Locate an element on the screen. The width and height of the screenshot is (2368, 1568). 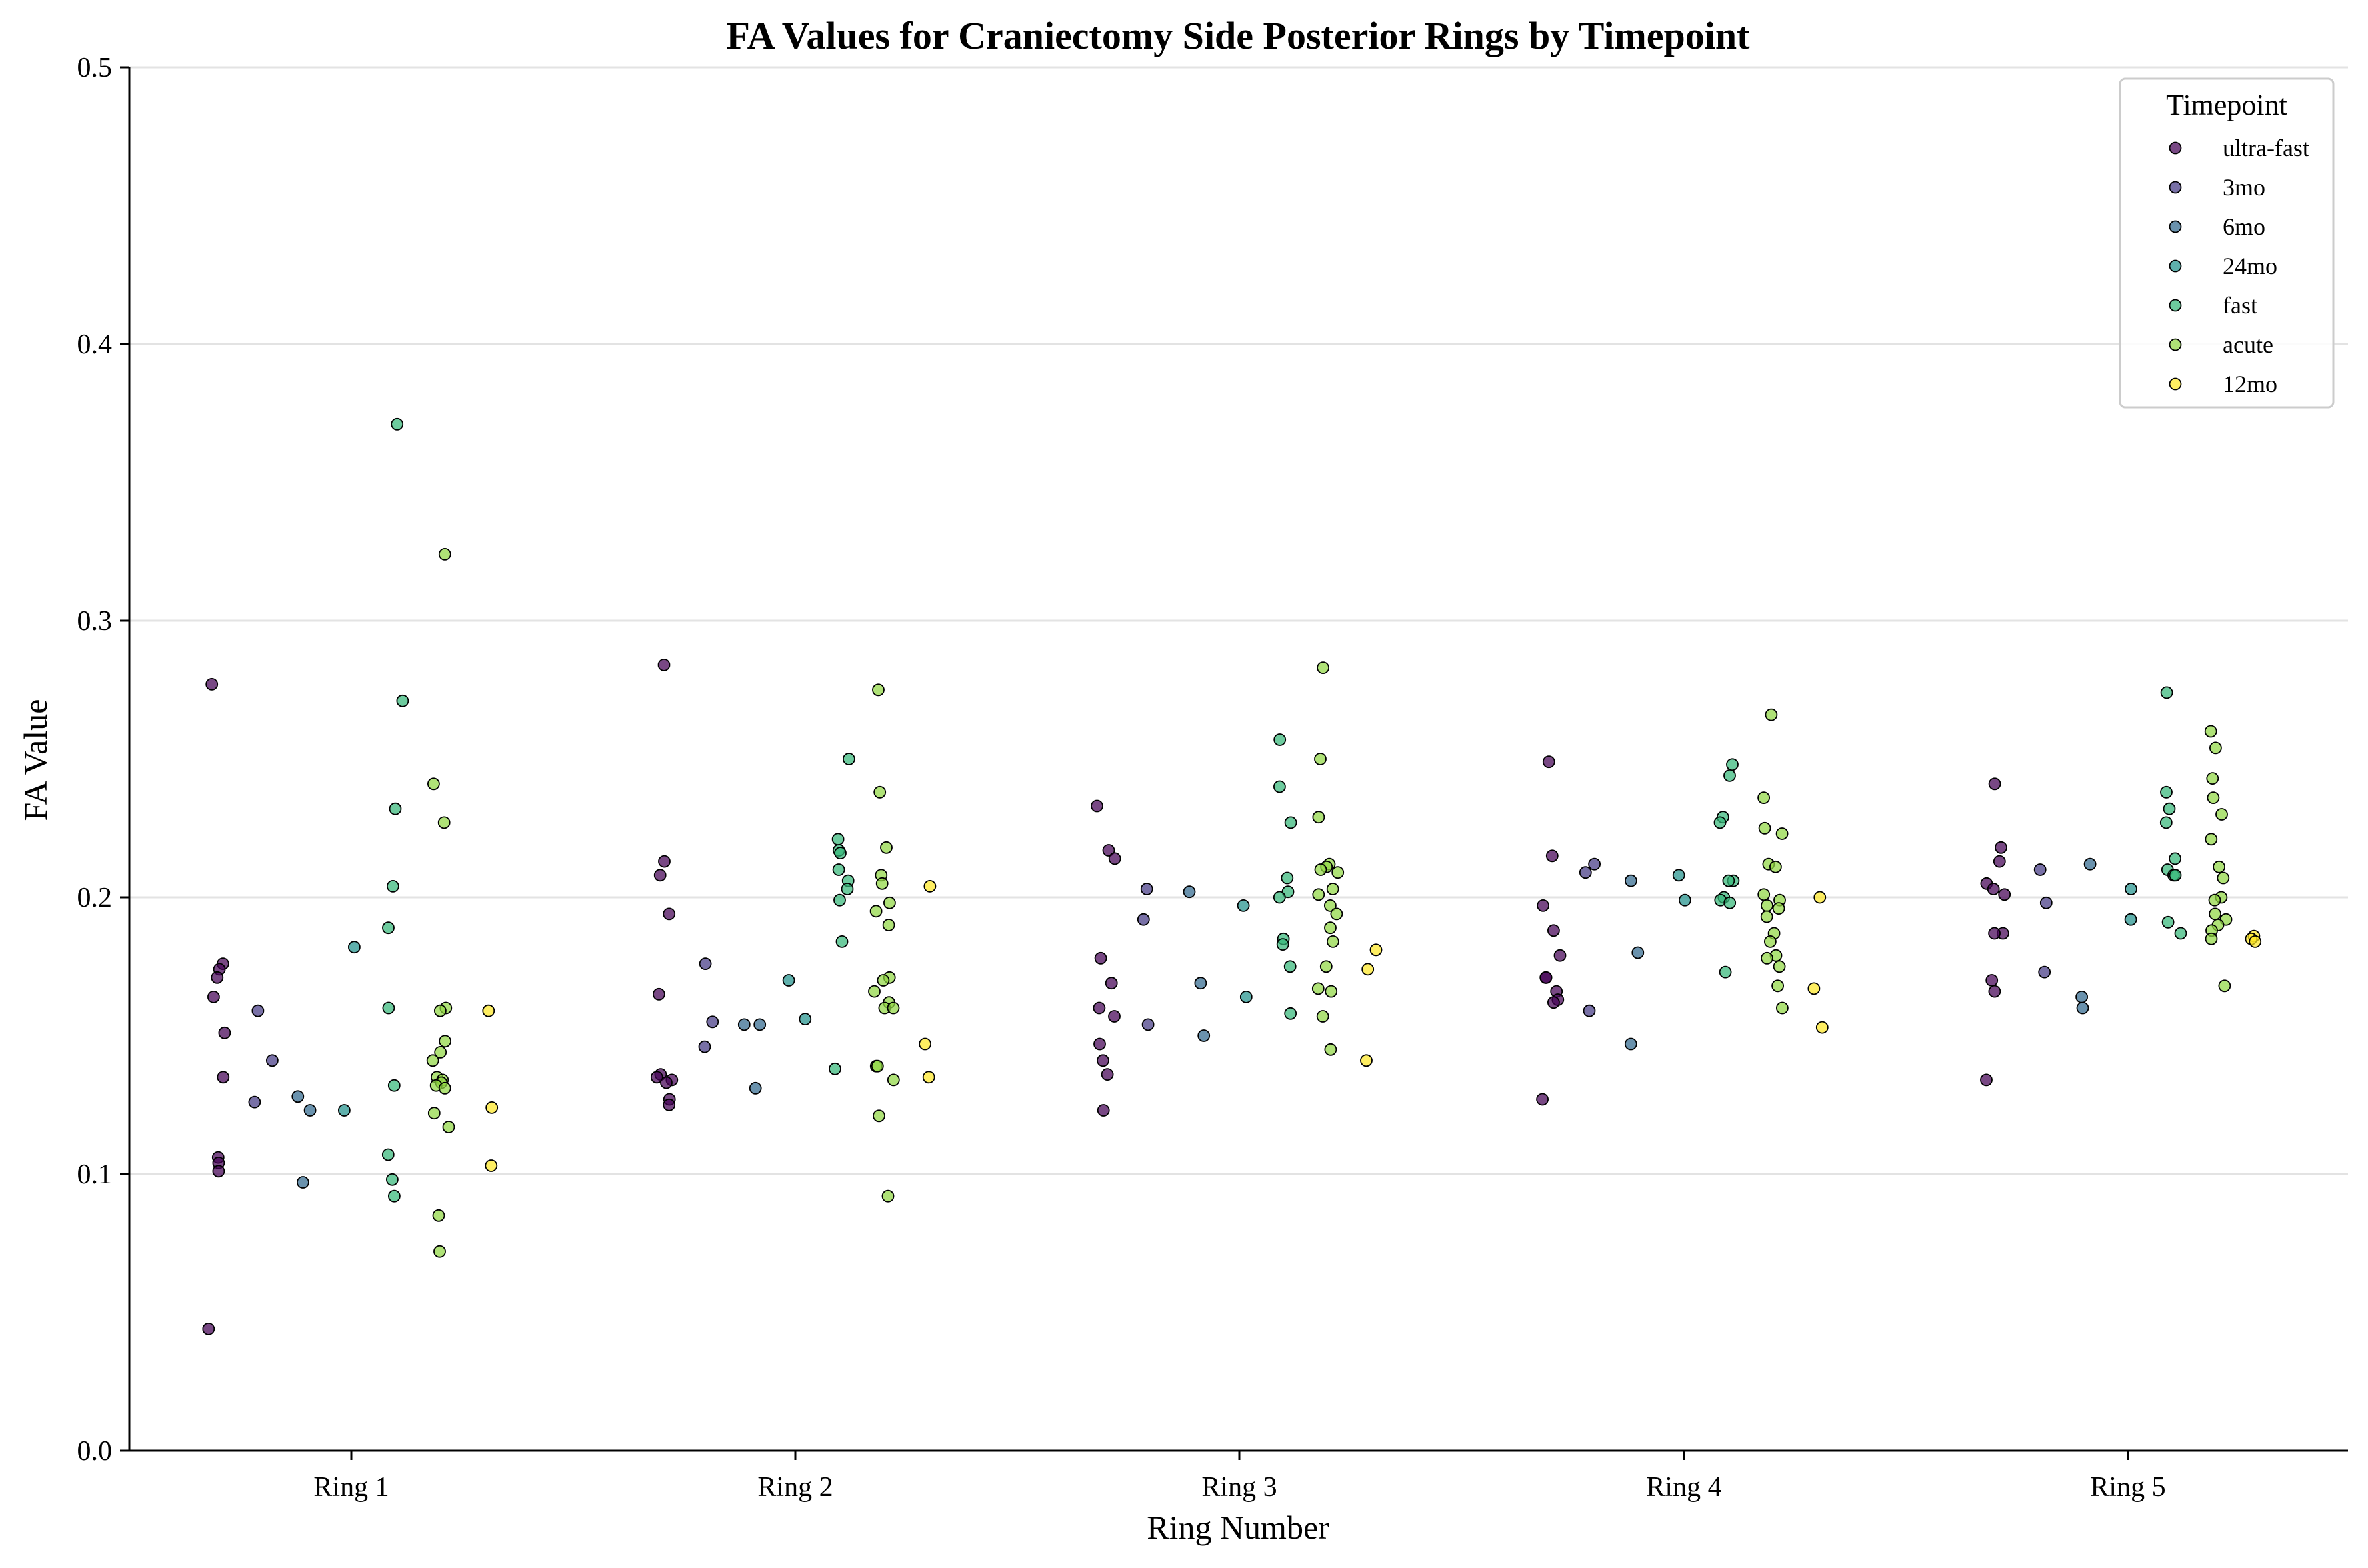
y-tick-label: 0.0 is located at coordinates (95, 1451).